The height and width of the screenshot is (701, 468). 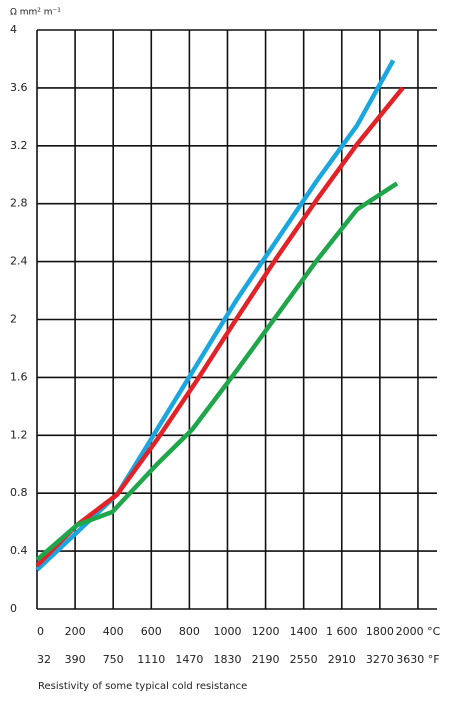 I want to click on y-tick-label: 3.2, so click(x=19, y=145).